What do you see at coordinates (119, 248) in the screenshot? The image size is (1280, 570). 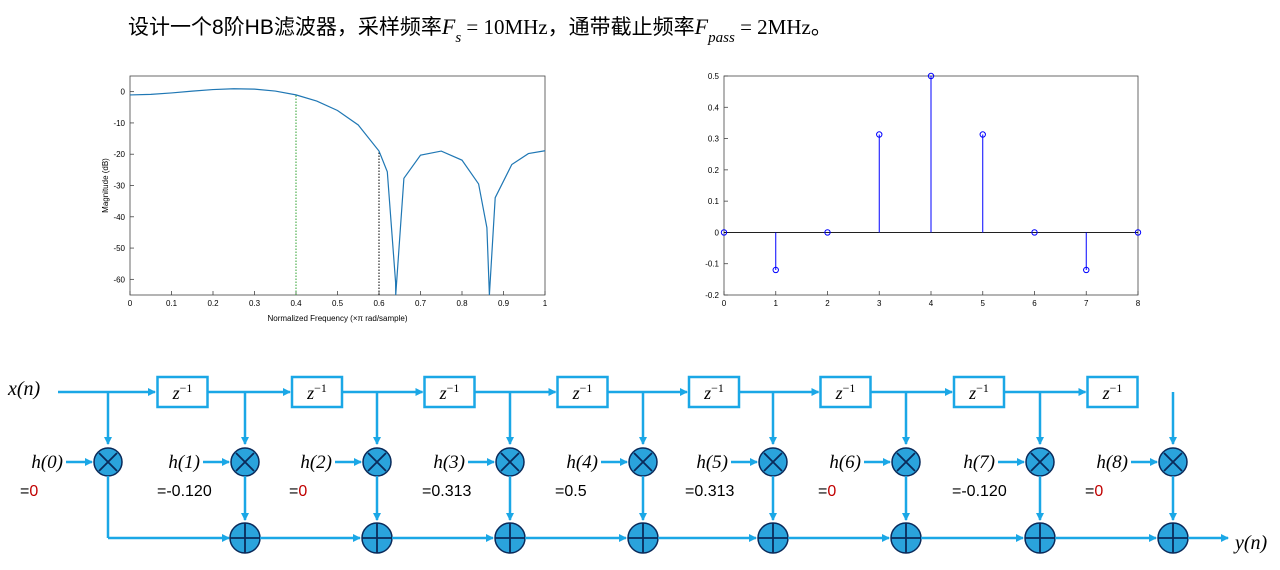 I see `y-tick-label: -50` at bounding box center [119, 248].